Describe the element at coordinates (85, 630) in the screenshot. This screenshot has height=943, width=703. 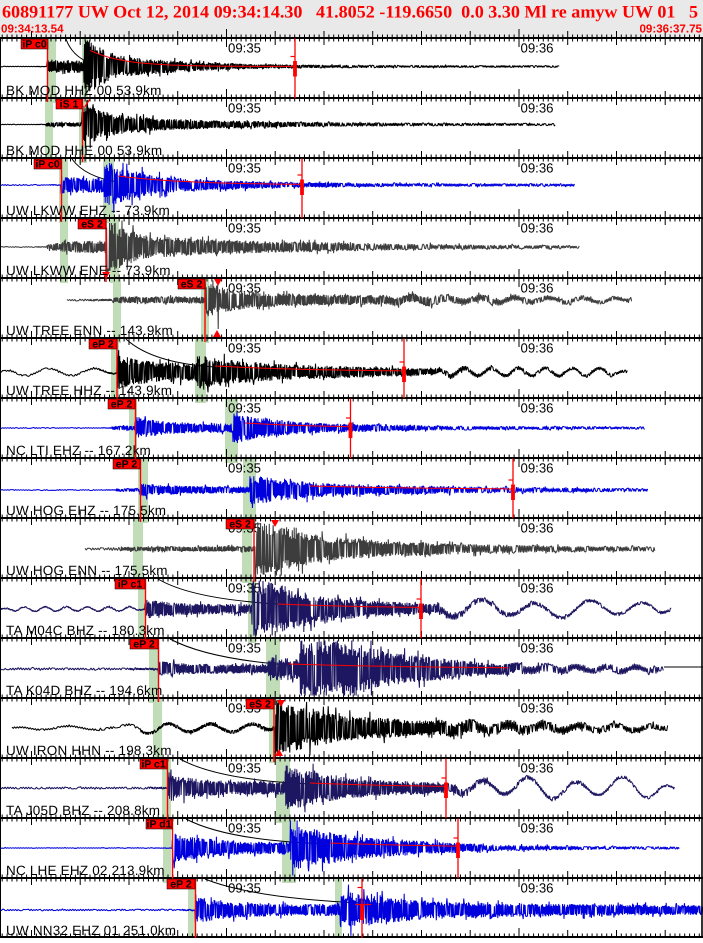
I see `svg-text: TA M04C BHZ -- 180.3km` at that location.